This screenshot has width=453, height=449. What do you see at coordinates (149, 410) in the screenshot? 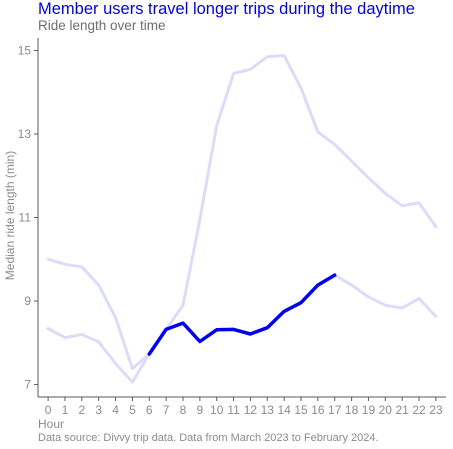
I see `x-tick-label: 6` at bounding box center [149, 410].